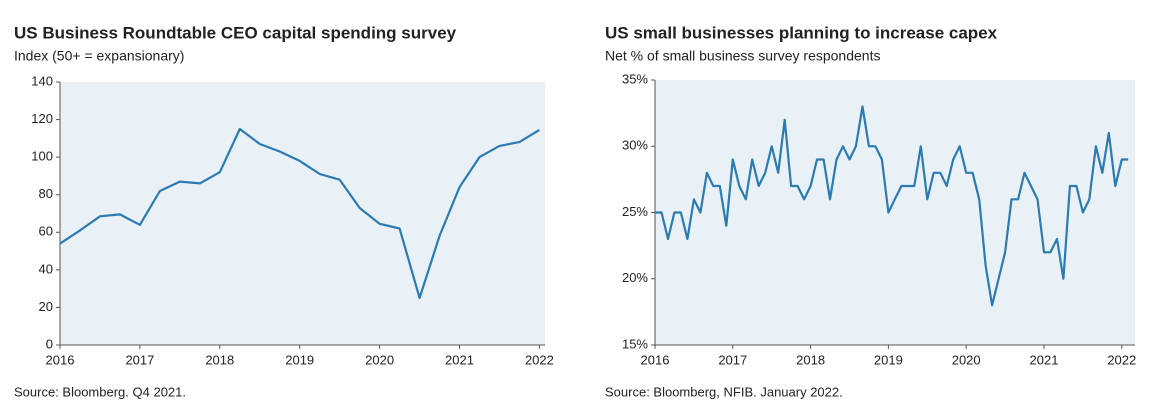  I want to click on y-tick-label: 35%, so click(635, 78).